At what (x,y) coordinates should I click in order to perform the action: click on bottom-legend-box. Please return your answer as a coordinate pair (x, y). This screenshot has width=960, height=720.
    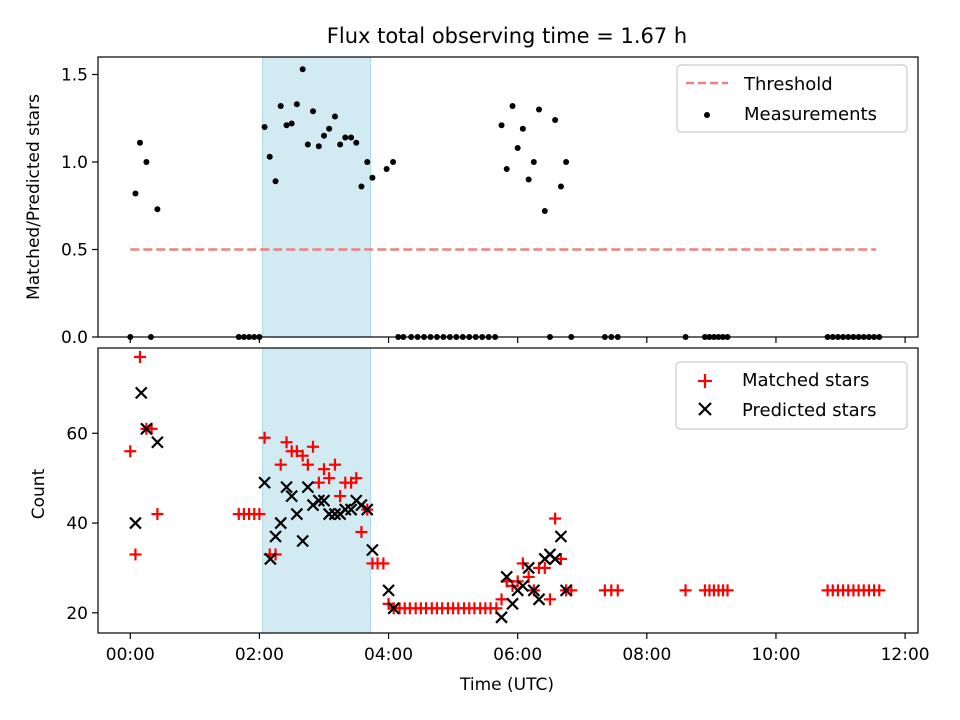
    Looking at the image, I should click on (791, 395).